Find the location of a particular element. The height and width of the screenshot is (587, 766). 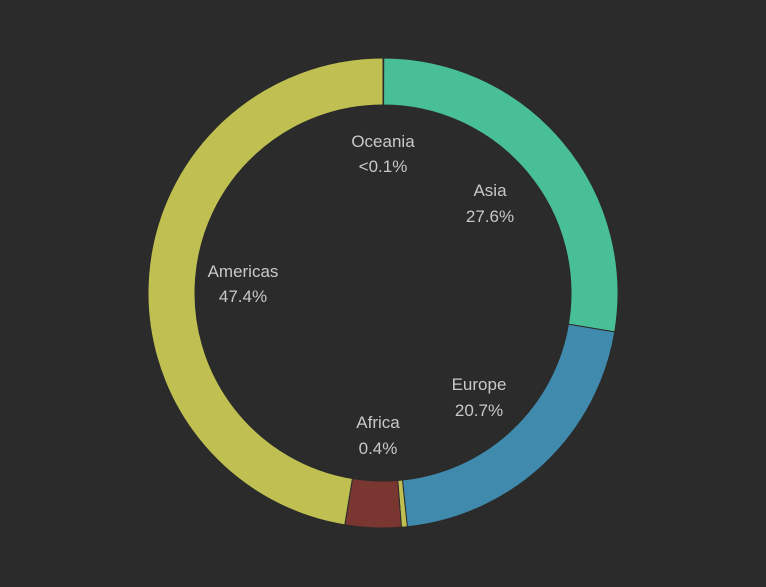

label-europe-value: 20.7% is located at coordinates (479, 410).